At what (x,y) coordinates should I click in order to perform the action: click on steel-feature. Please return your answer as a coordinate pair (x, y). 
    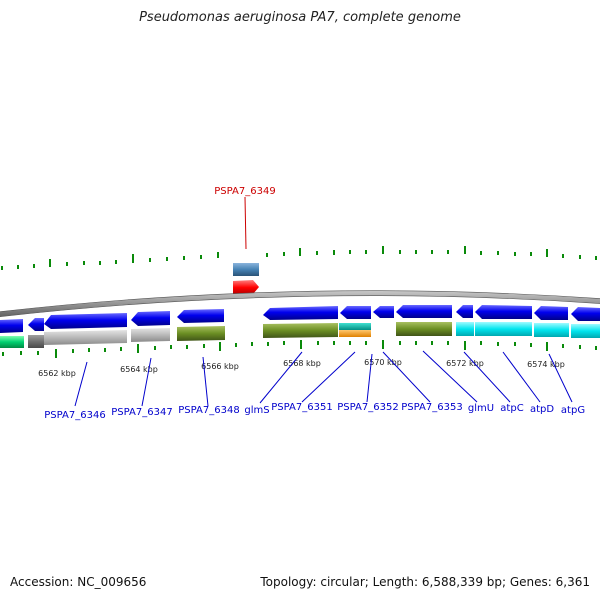
    Looking at the image, I should click on (246, 269).